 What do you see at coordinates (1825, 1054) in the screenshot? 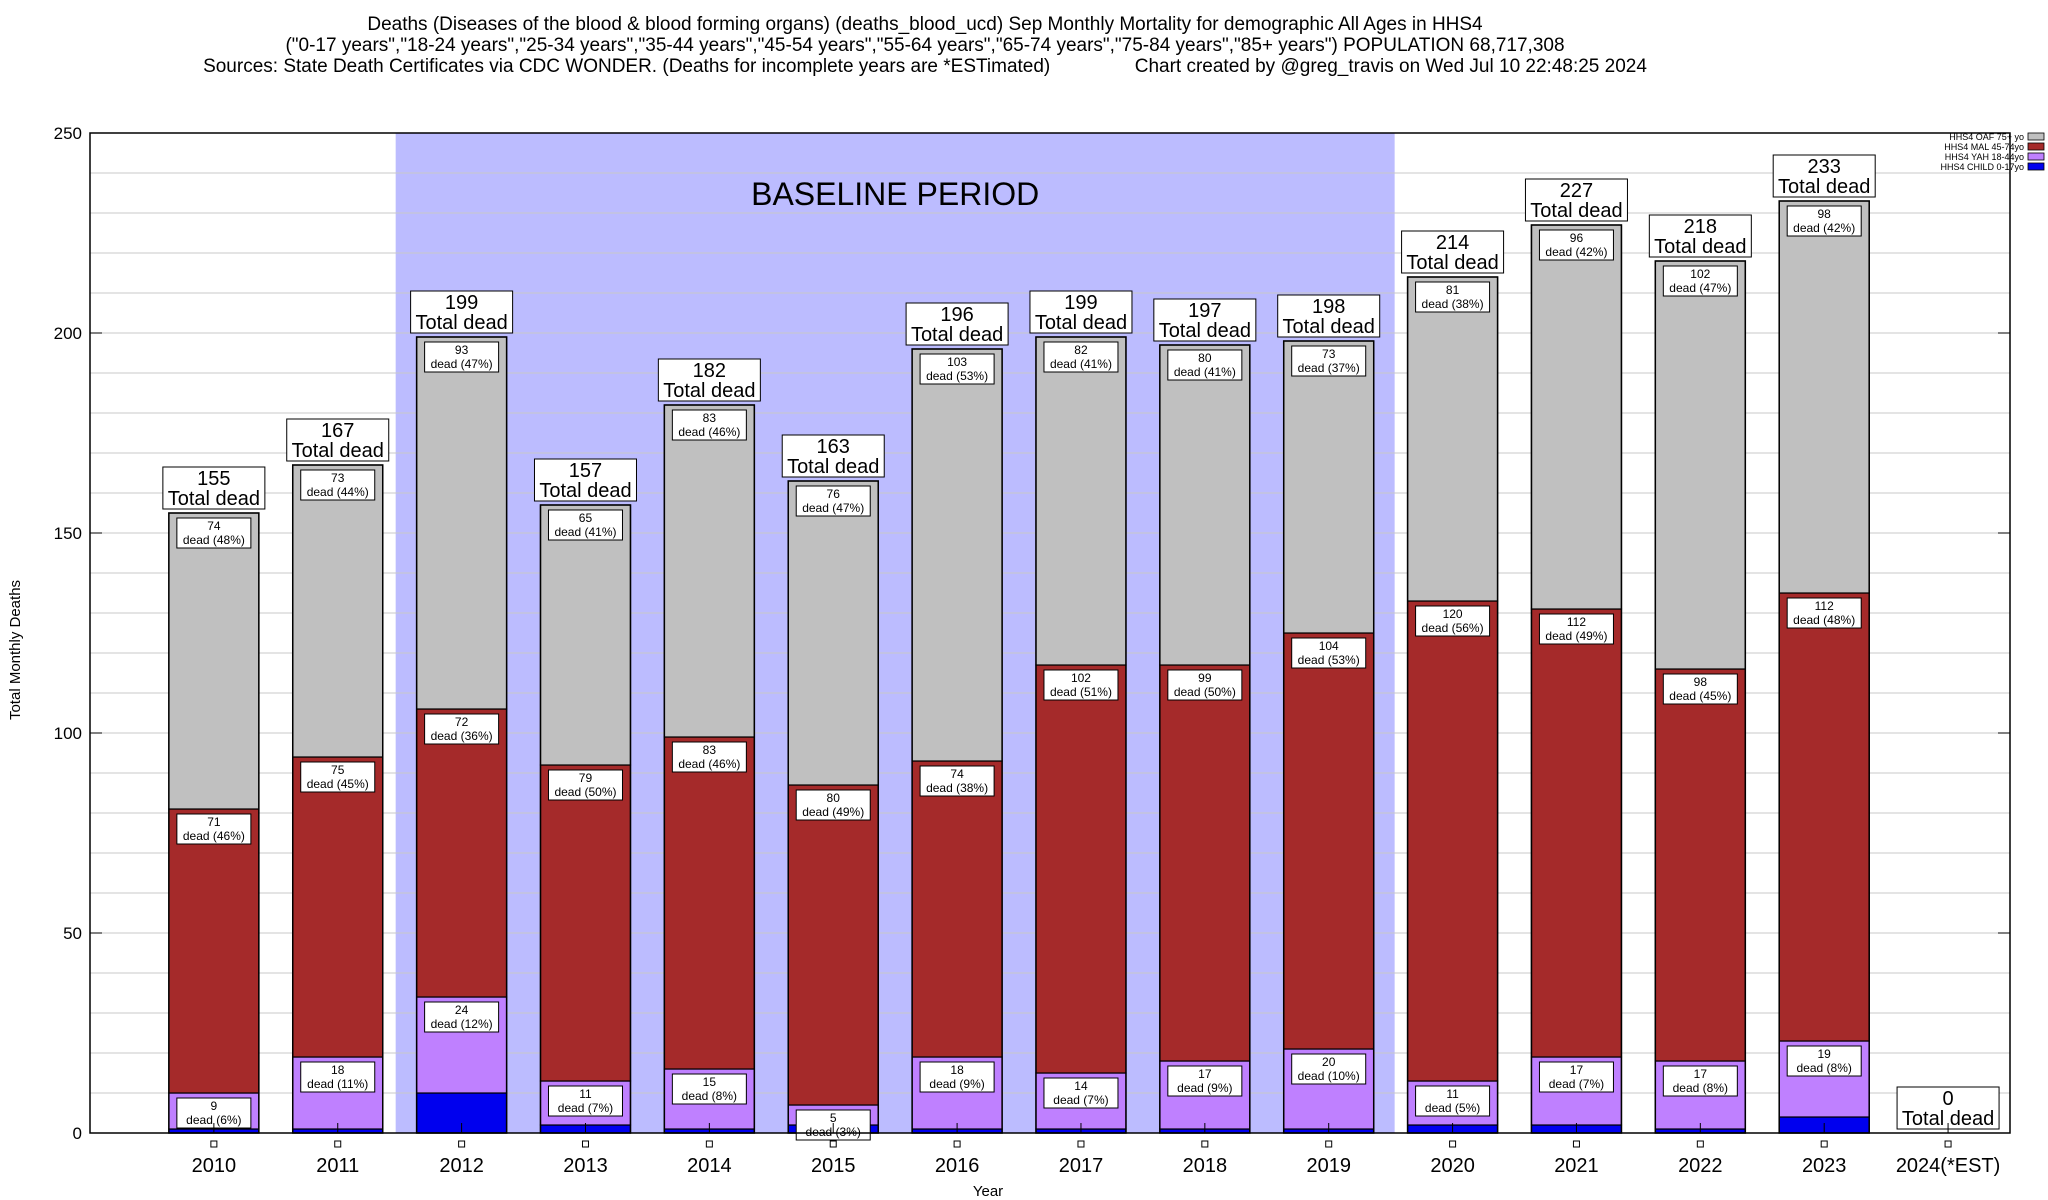
I see `data-label-value: 19` at bounding box center [1825, 1054].